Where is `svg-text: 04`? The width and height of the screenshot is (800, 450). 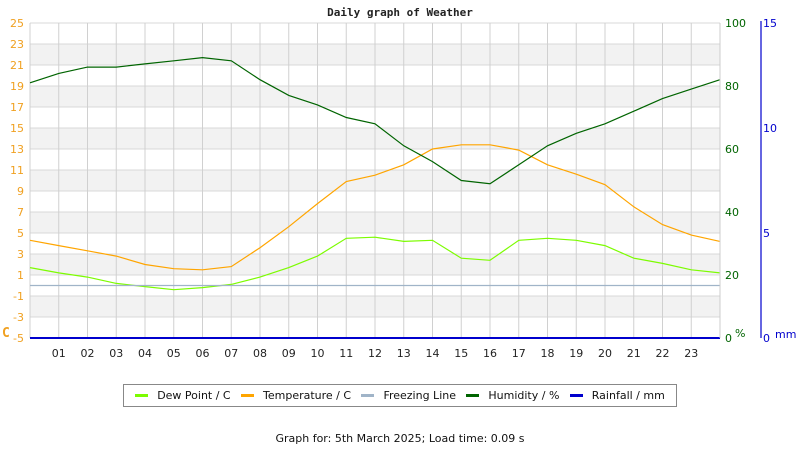
svg-text: 04 is located at coordinates (145, 353).